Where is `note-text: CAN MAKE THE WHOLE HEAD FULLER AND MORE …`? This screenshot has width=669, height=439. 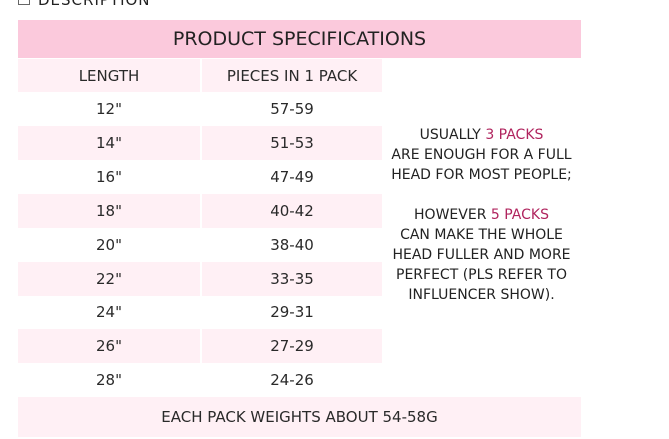 note-text: CAN MAKE THE WHOLE HEAD FULLER AND MORE … is located at coordinates (481, 265).